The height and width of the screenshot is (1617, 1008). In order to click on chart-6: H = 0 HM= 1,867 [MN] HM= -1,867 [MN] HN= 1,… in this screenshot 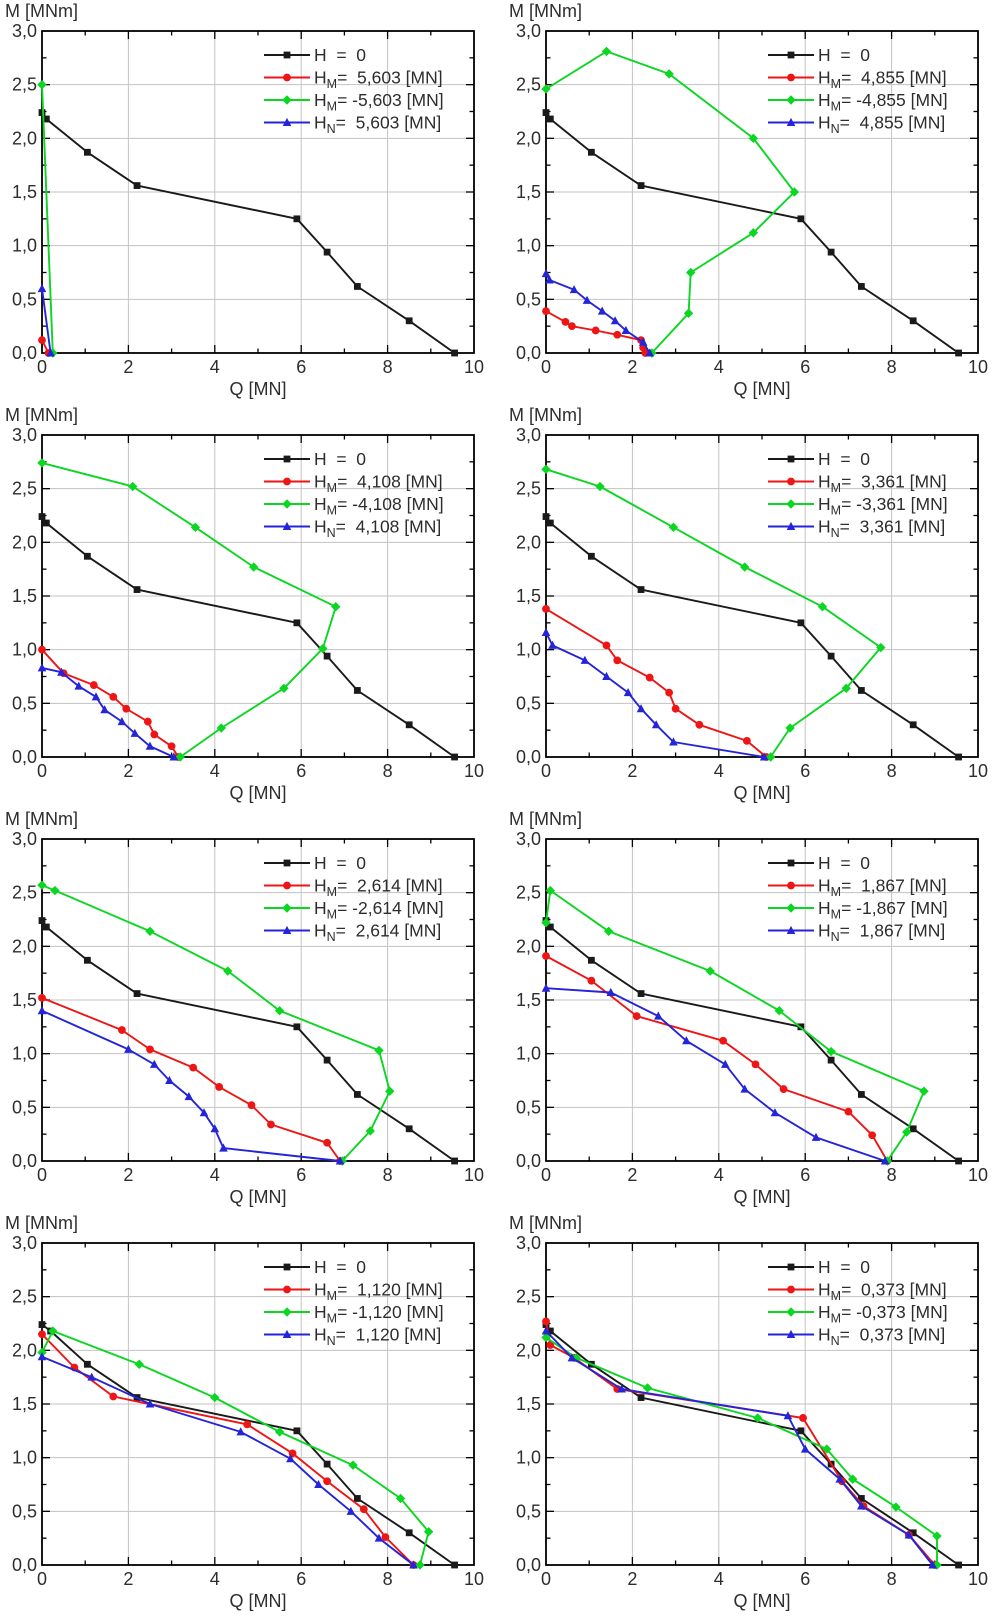, I will do `click(756, 1010)`.